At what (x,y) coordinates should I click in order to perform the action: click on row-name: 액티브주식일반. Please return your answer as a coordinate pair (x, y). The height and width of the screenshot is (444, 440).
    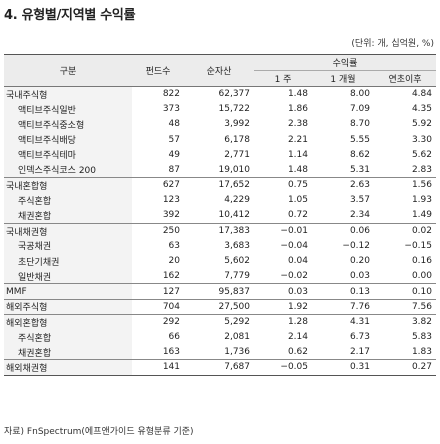
    Looking at the image, I should click on (68, 109).